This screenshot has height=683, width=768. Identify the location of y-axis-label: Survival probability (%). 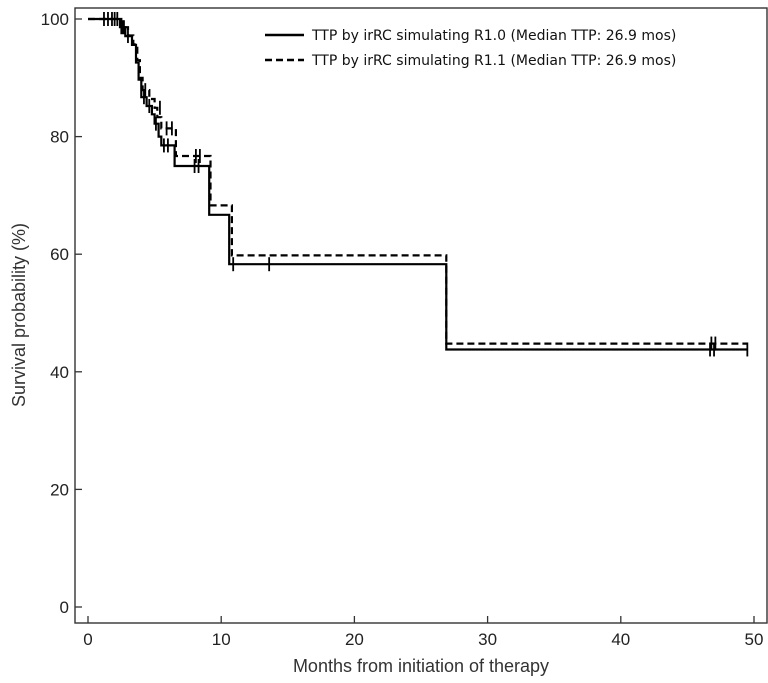
(19, 315).